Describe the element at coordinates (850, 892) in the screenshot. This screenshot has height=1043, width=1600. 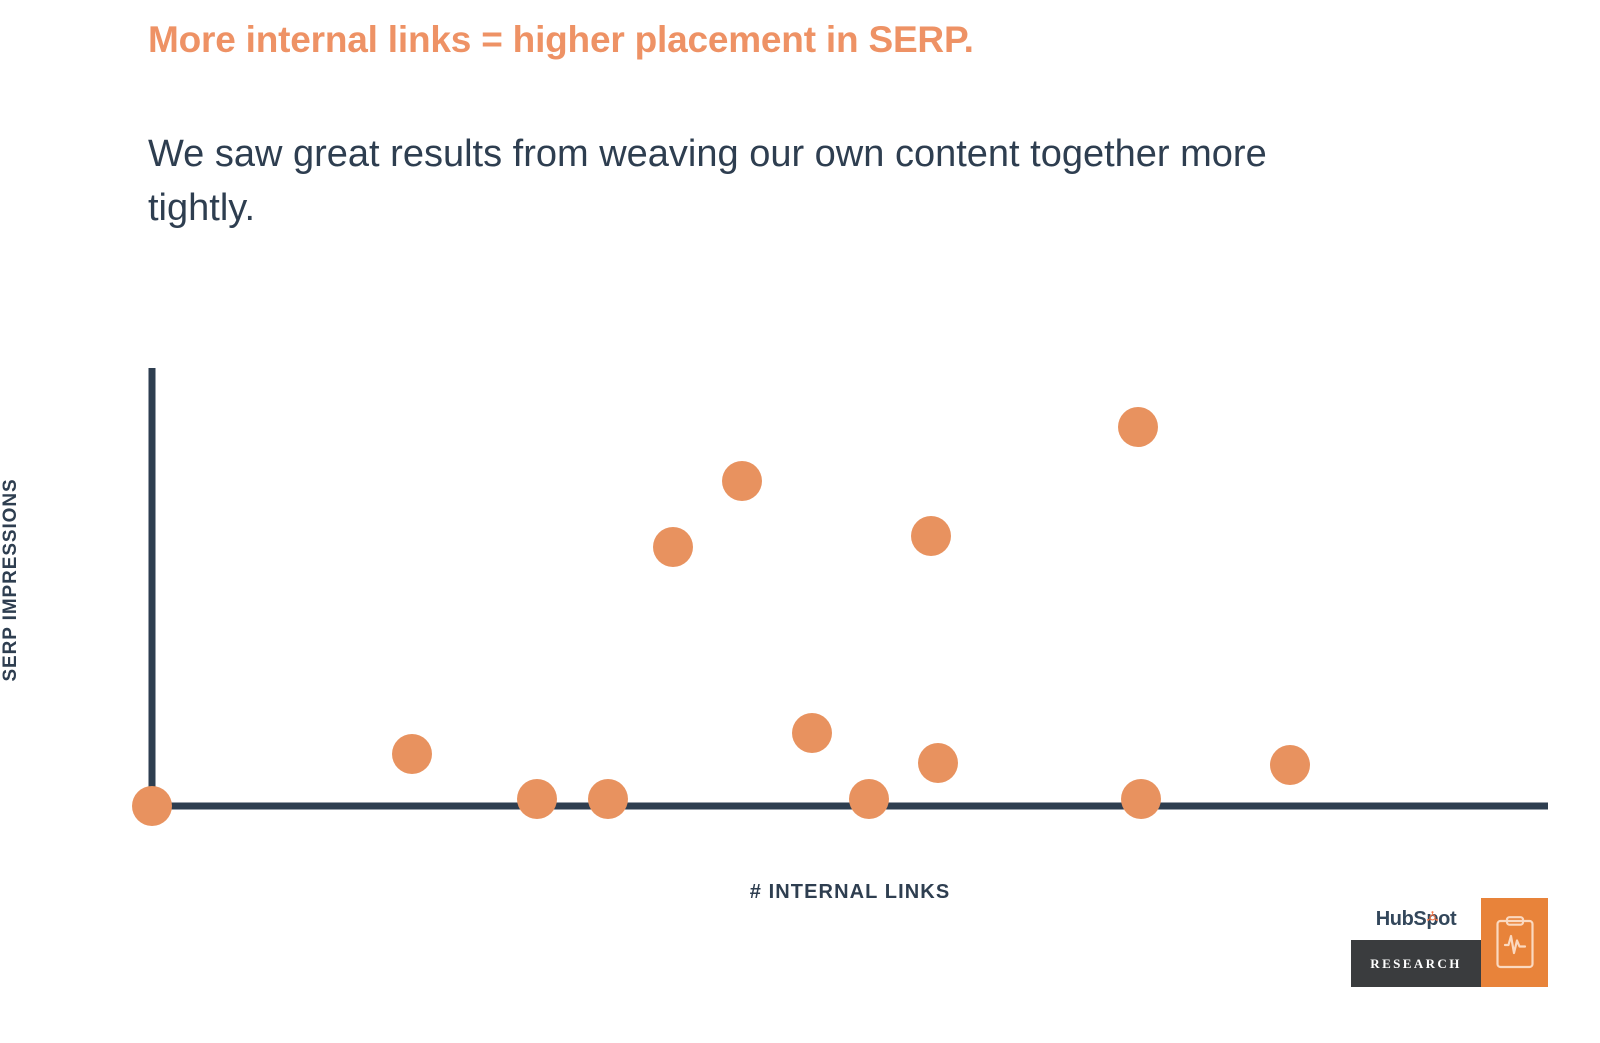
I see `x-axis-title: # INTERNAL LINKS` at that location.